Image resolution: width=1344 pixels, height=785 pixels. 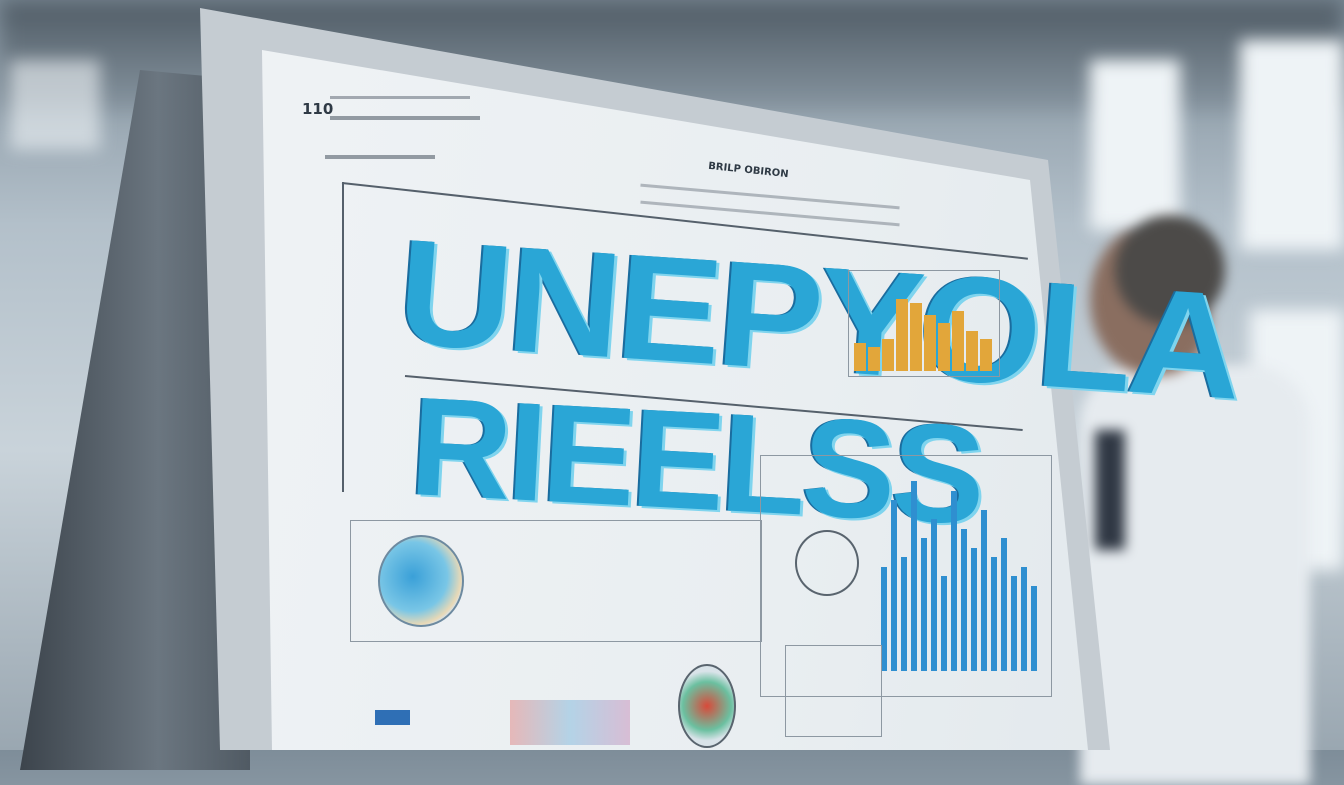 What do you see at coordinates (318, 109) in the screenshot?
I see `header-number: 110` at bounding box center [318, 109].